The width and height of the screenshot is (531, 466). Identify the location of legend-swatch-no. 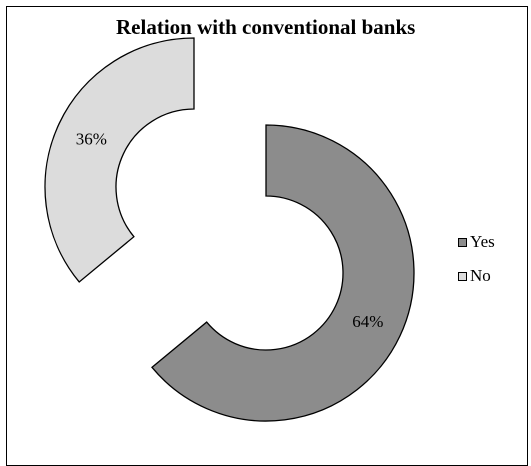
(462, 276).